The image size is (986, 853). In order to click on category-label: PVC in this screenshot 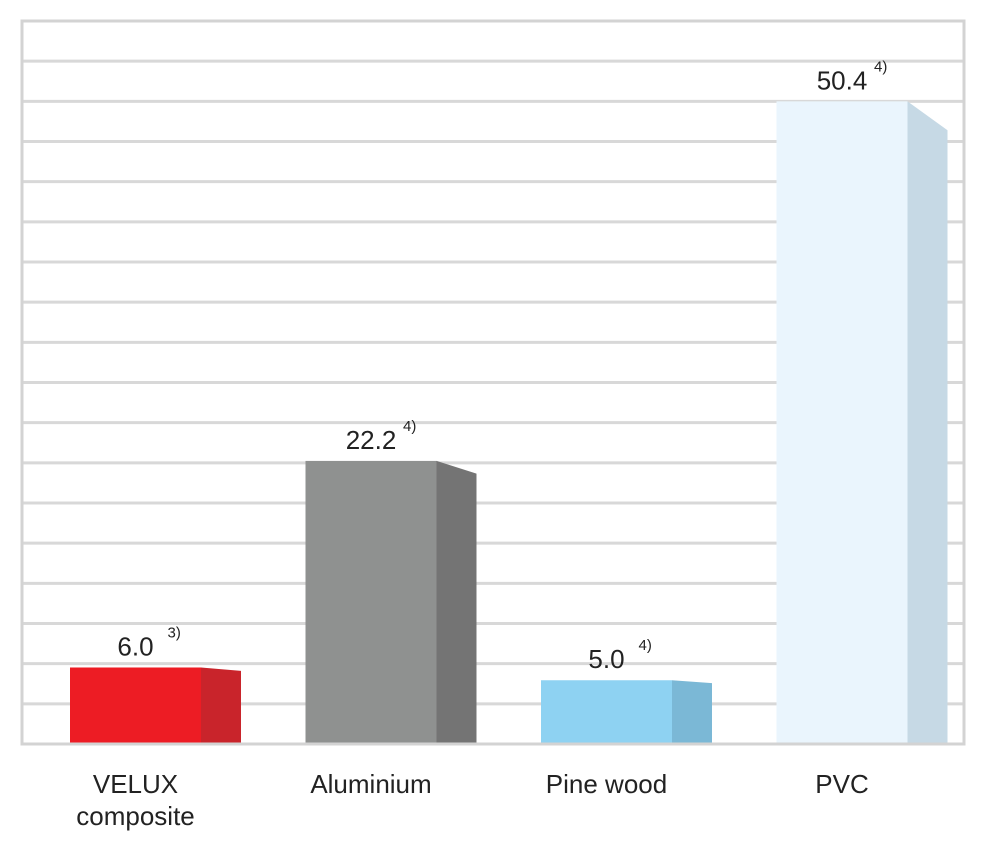, I will do `click(842, 784)`.